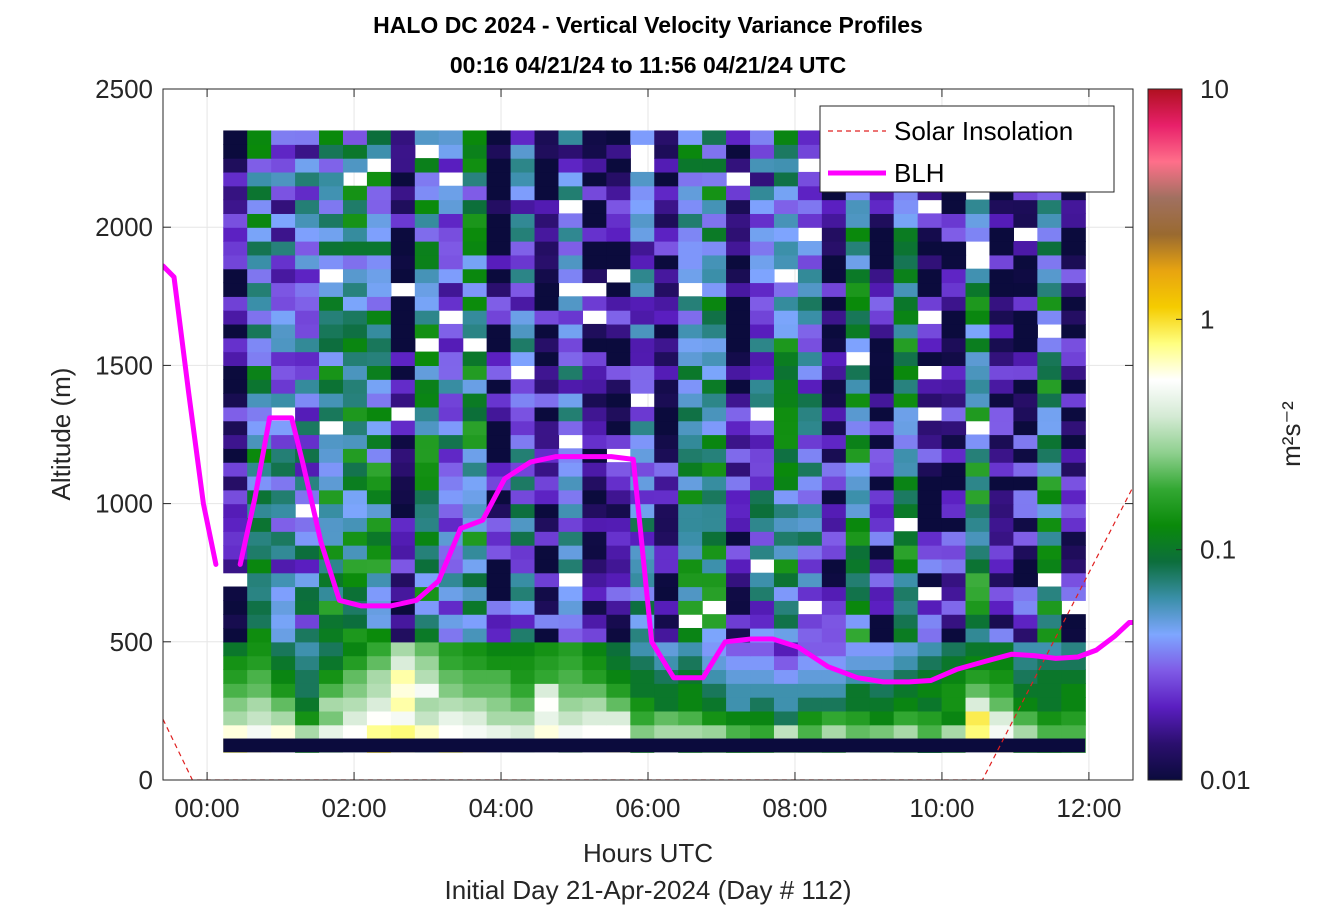  What do you see at coordinates (124, 504) in the screenshot?
I see `y-tick-label: 1000` at bounding box center [124, 504].